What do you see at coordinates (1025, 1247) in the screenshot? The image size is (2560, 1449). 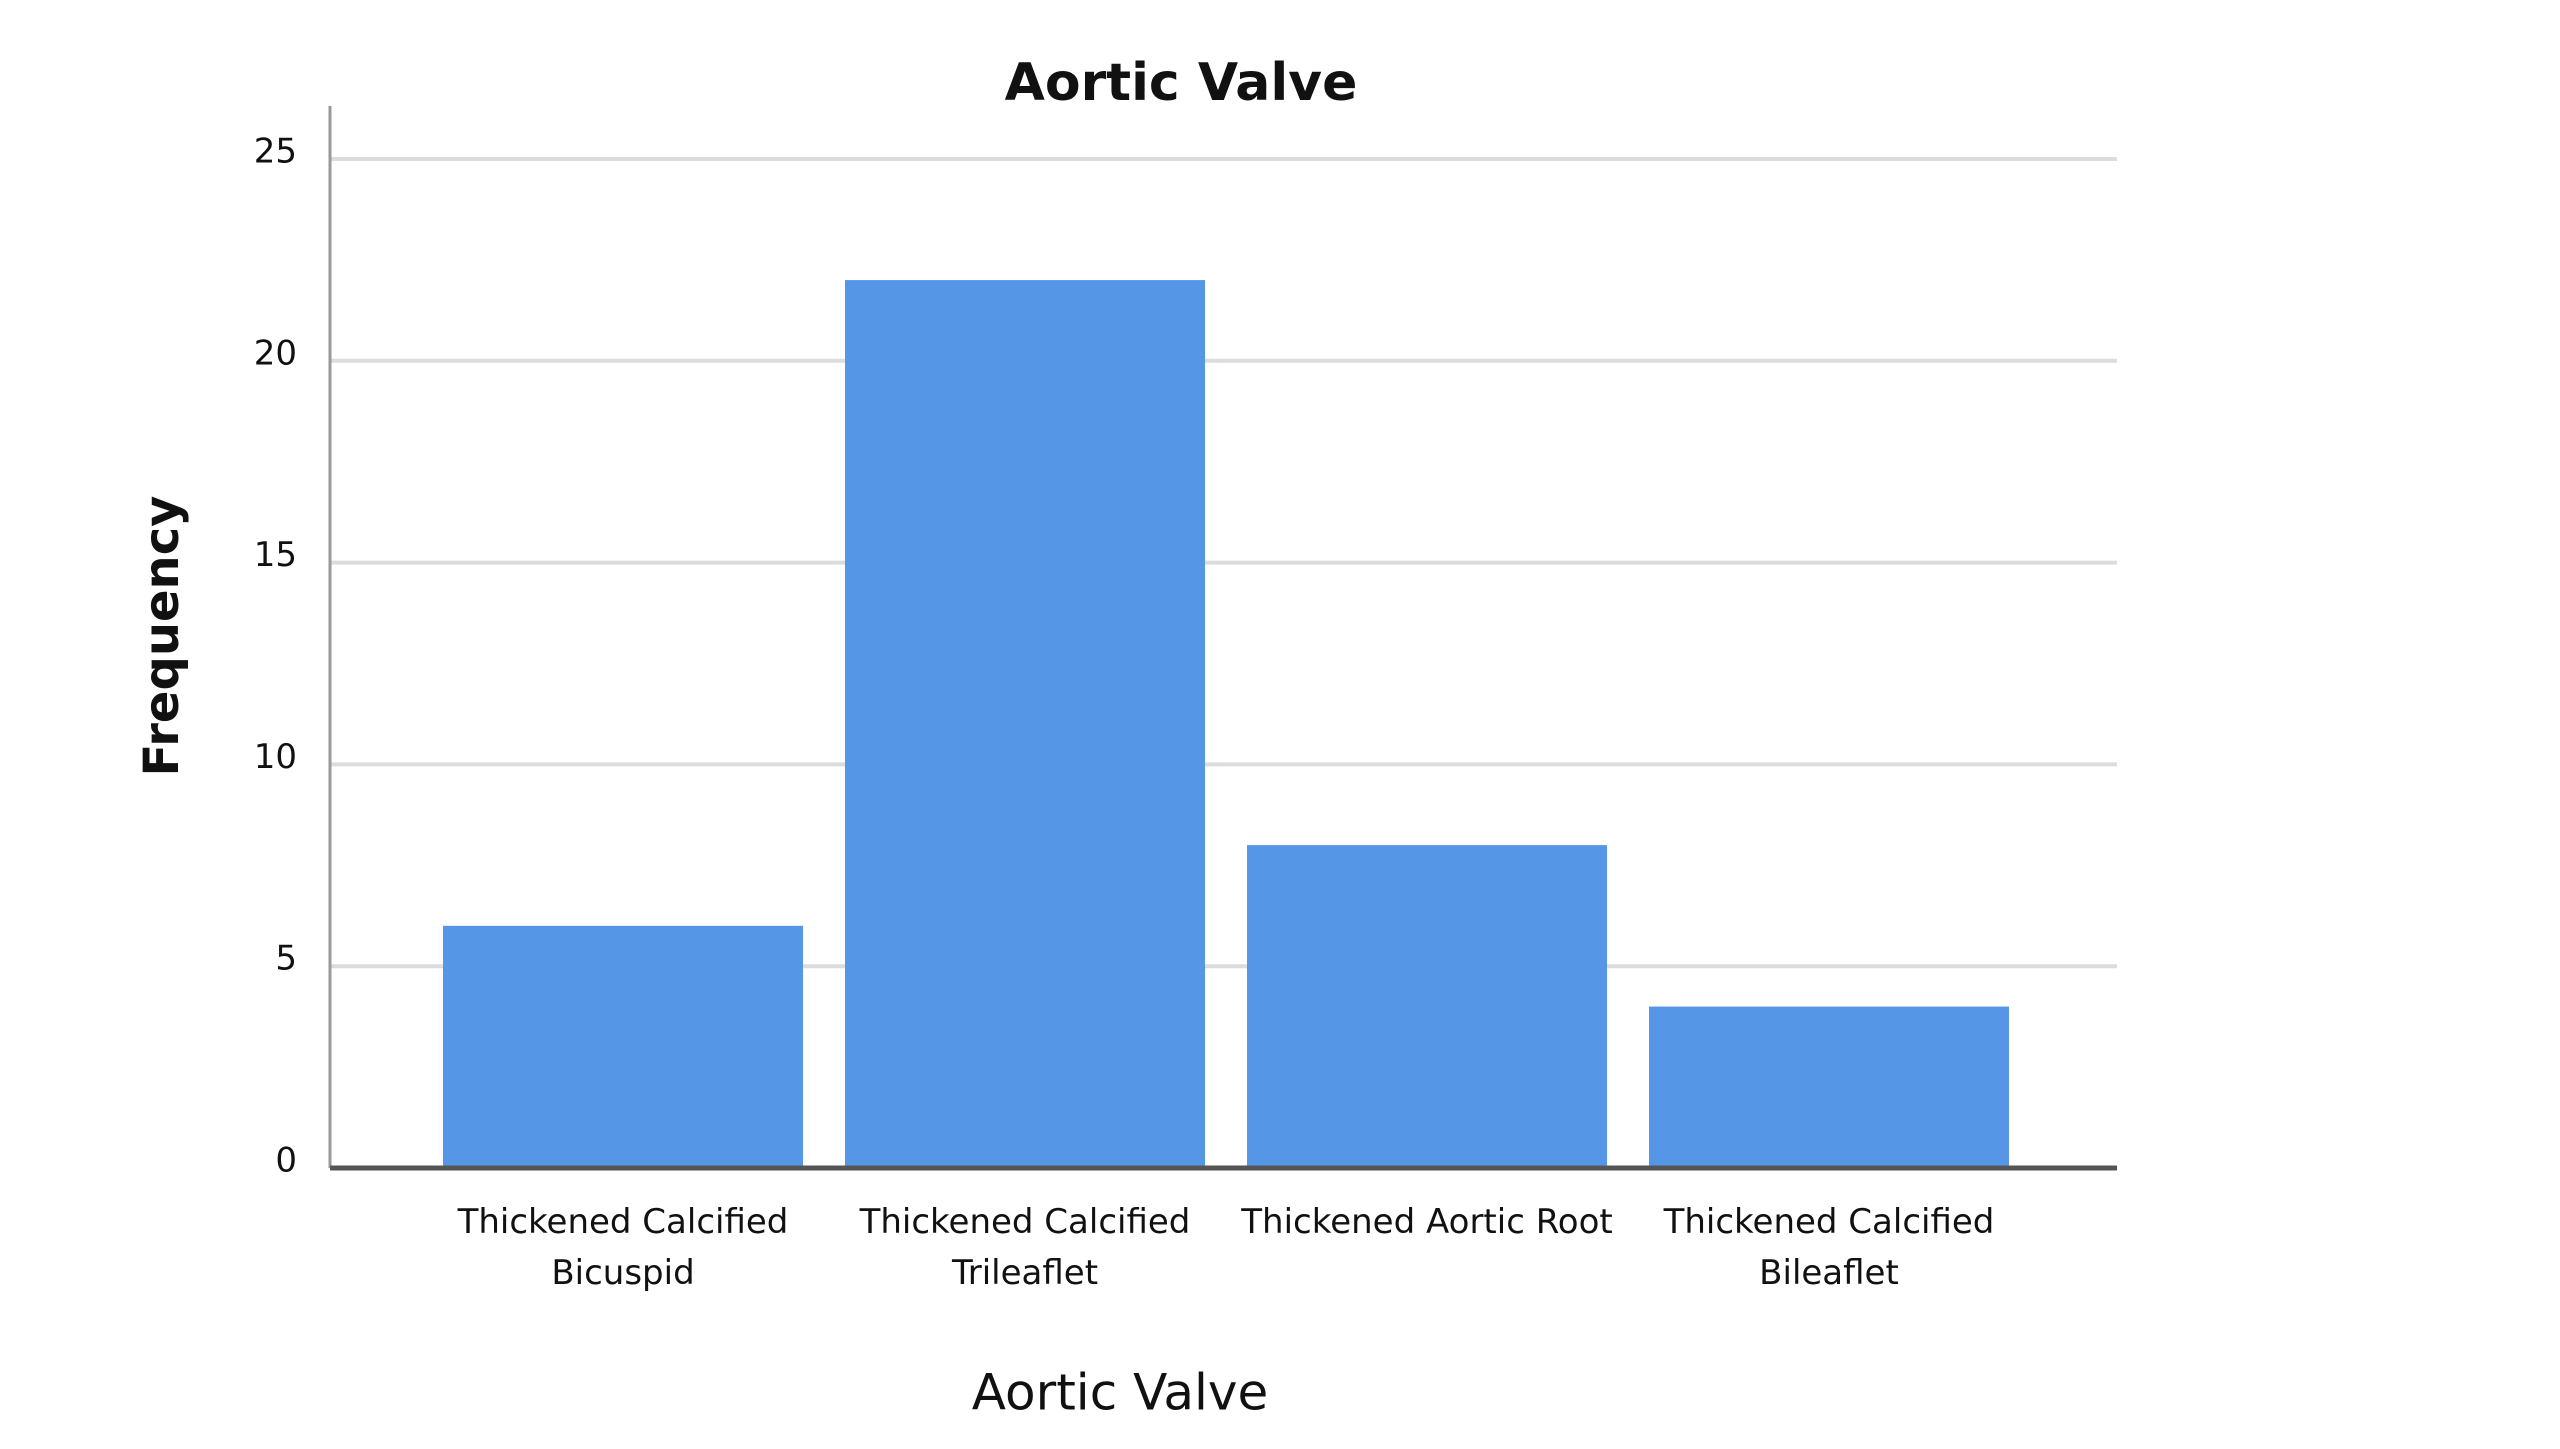 I see `x-tick-label: Thickened Calcified Trileaflet` at bounding box center [1025, 1247].